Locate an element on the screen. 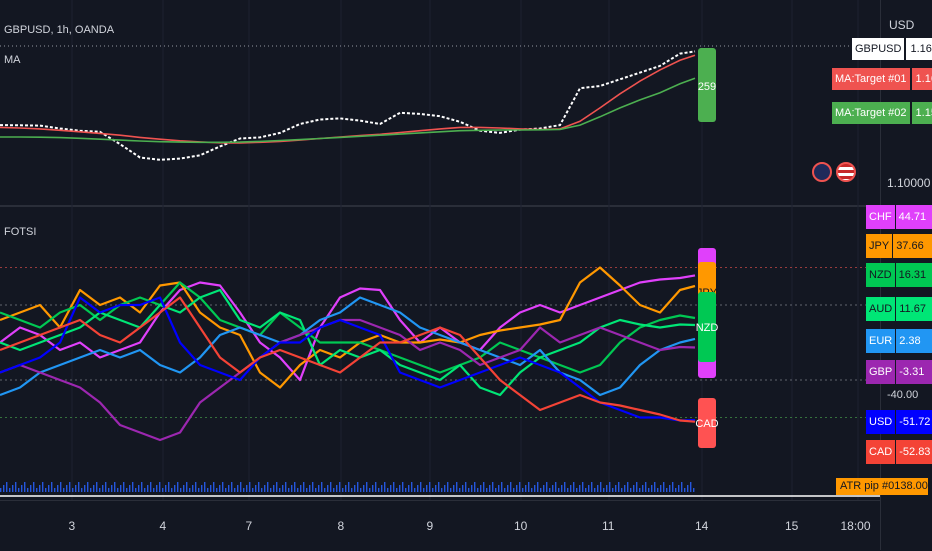 This screenshot has height=551, width=932. time-tick: 11 is located at coordinates (608, 526).